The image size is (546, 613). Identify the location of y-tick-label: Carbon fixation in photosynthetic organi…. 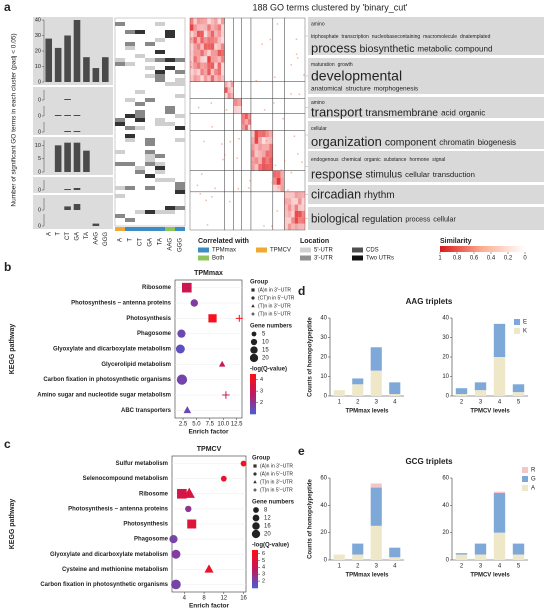
(107, 380).